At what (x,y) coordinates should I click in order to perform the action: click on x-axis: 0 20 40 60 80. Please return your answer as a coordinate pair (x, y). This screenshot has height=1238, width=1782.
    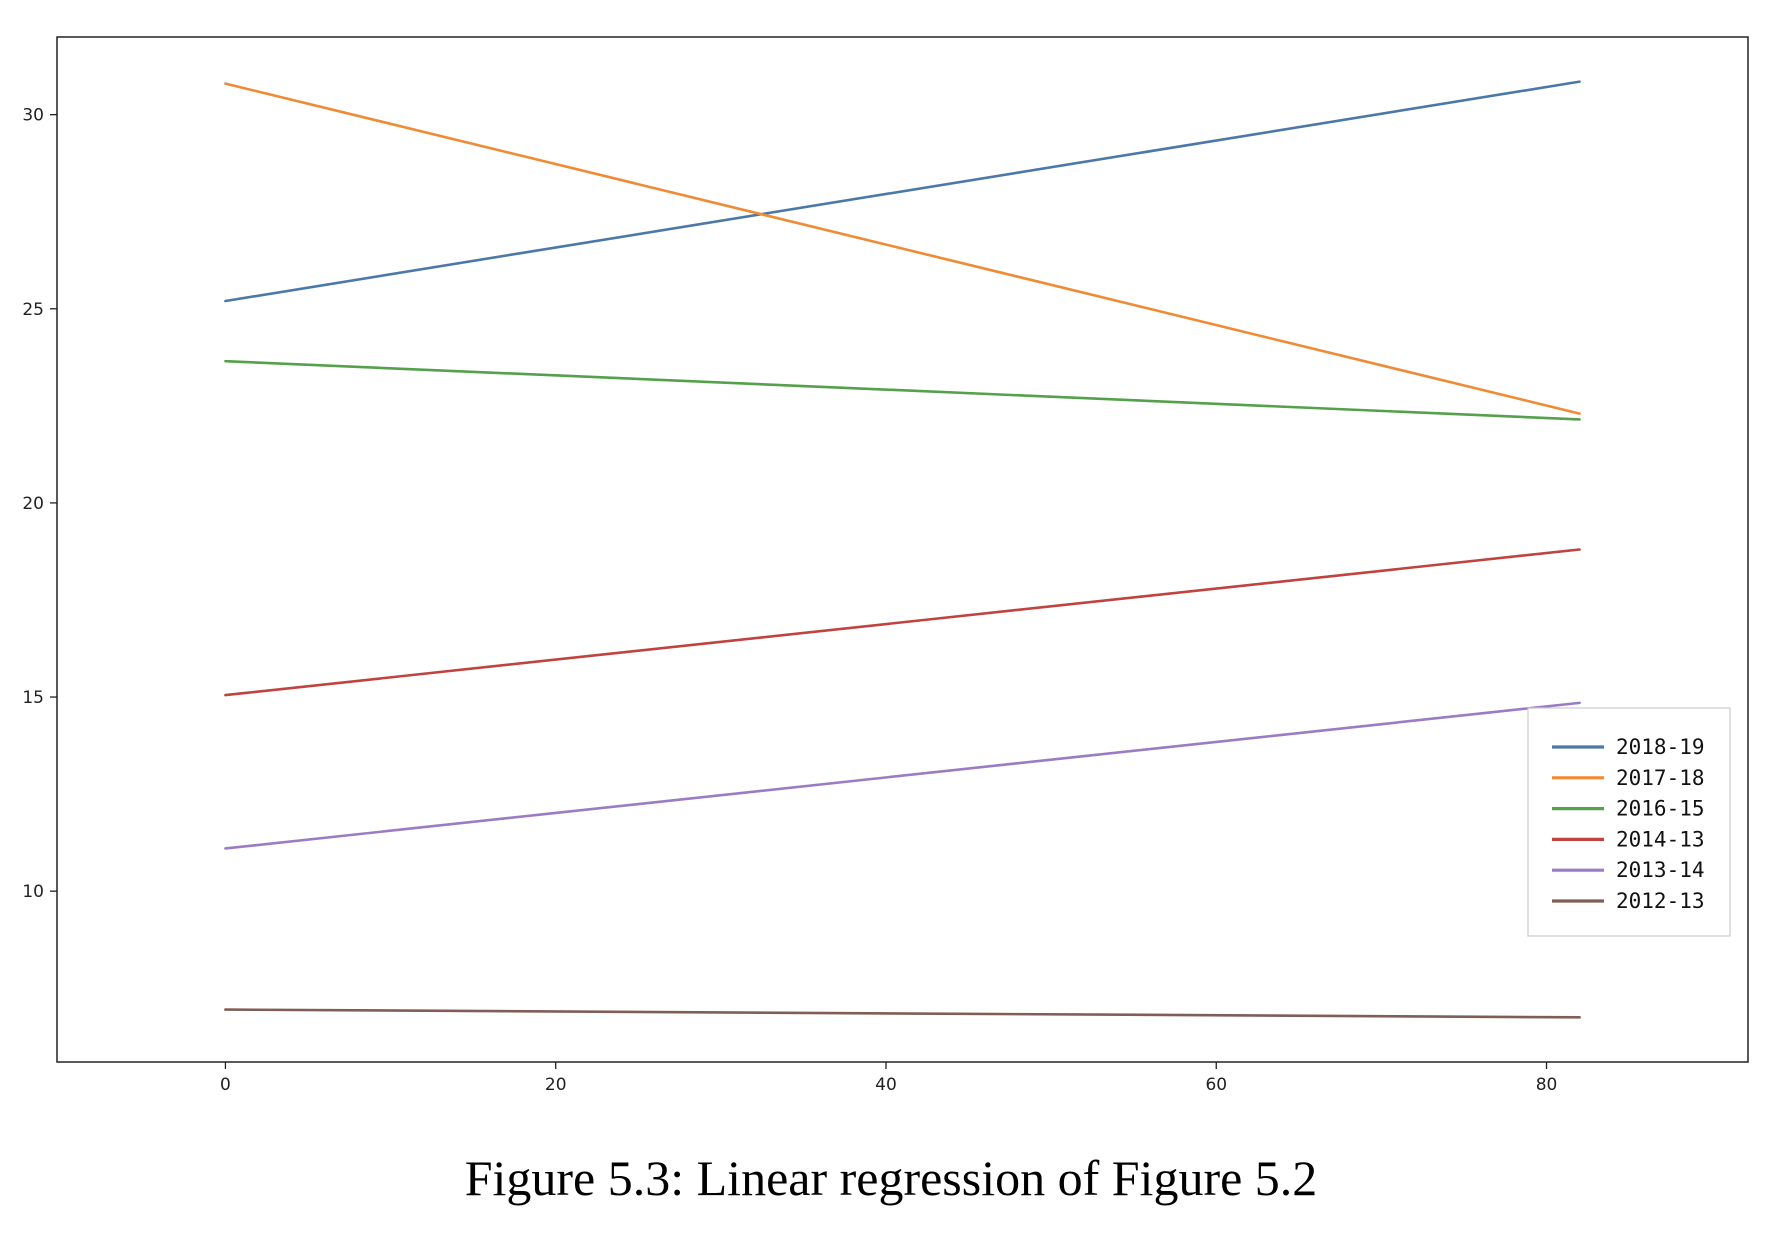
    Looking at the image, I should click on (888, 1078).